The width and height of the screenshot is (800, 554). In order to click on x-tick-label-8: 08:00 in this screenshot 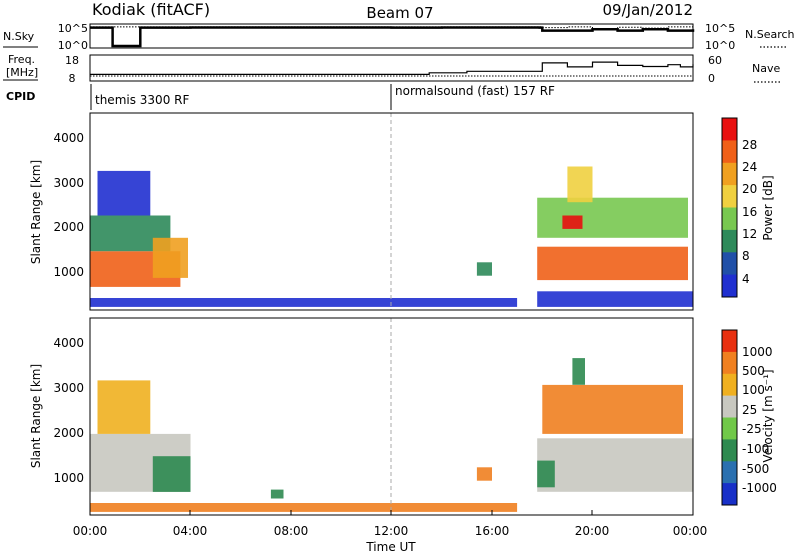, I will do `click(291, 531)`.